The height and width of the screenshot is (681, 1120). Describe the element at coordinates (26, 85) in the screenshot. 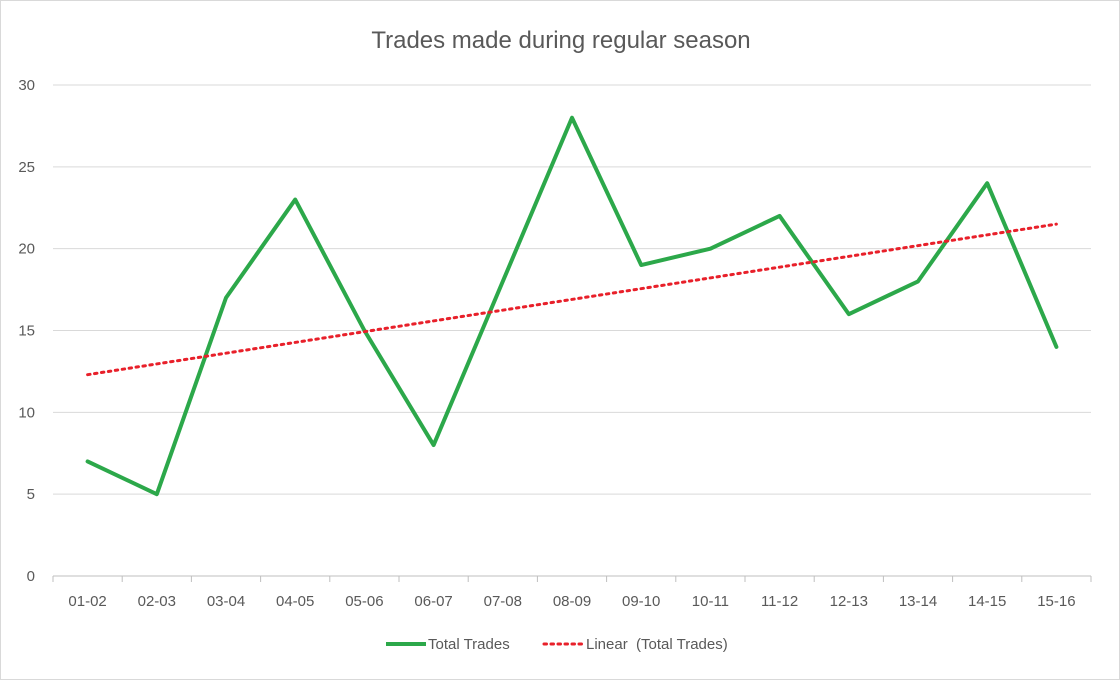

I see `y-tick-label: 30` at that location.